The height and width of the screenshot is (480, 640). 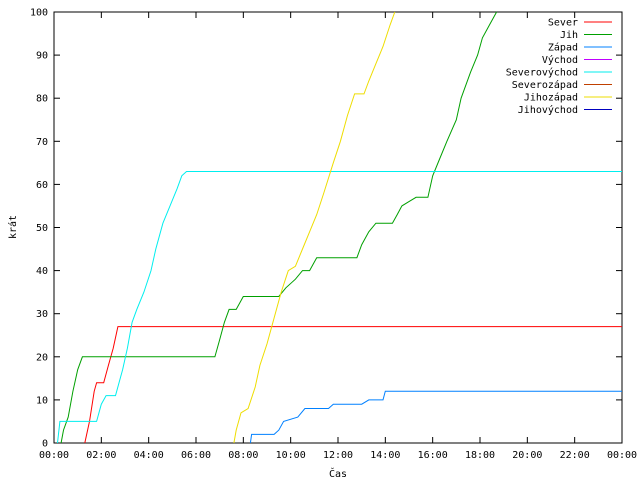 What do you see at coordinates (42, 142) in the screenshot?
I see `y-tick-label: 70` at bounding box center [42, 142].